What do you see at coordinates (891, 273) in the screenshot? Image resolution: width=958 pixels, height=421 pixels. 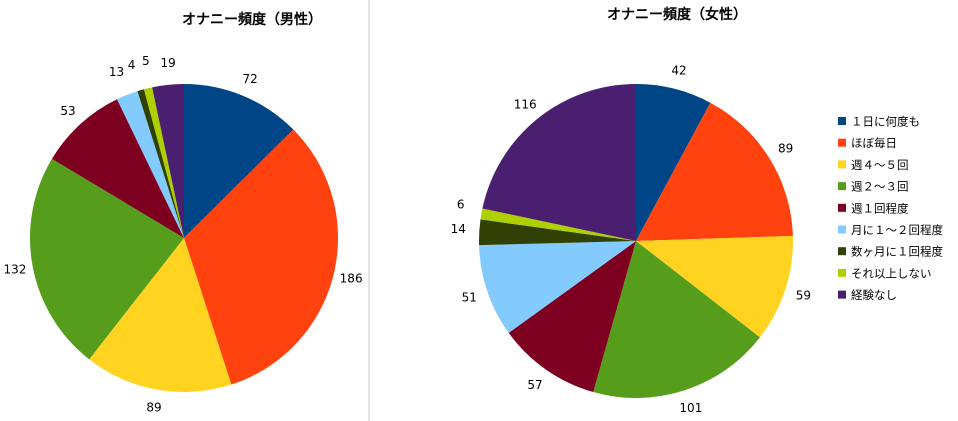 I see `legend-label-7: それ以上しない` at bounding box center [891, 273].